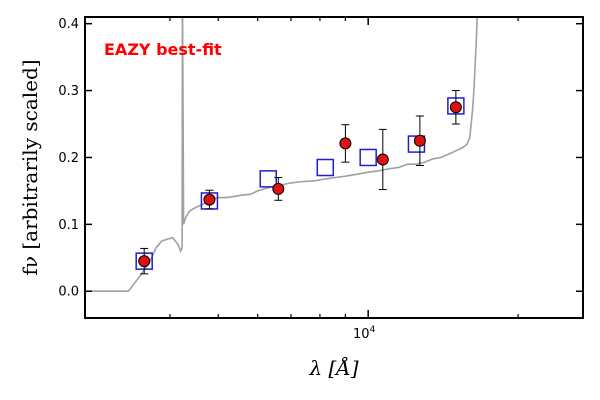 This screenshot has height=400, width=600. Describe the element at coordinates (68, 292) in the screenshot. I see `y-tick-label: 0.0` at that location.